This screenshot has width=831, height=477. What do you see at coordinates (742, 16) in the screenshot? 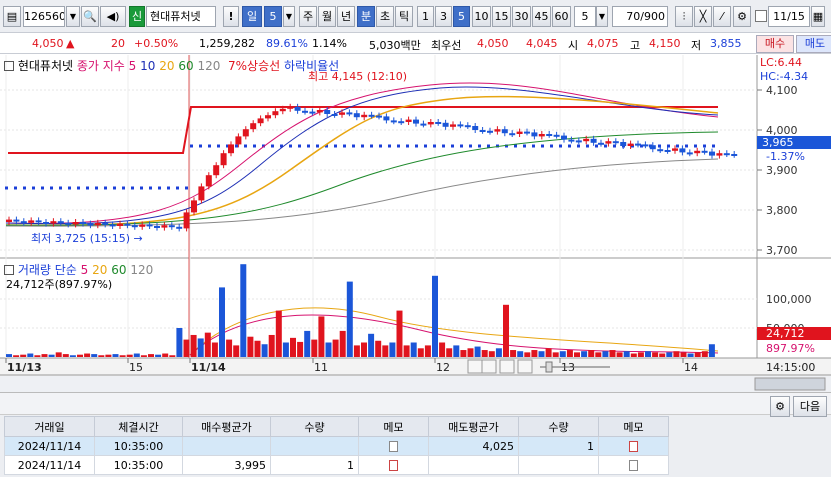
I see `settings-gear-icon: ⚙` at bounding box center [742, 16].